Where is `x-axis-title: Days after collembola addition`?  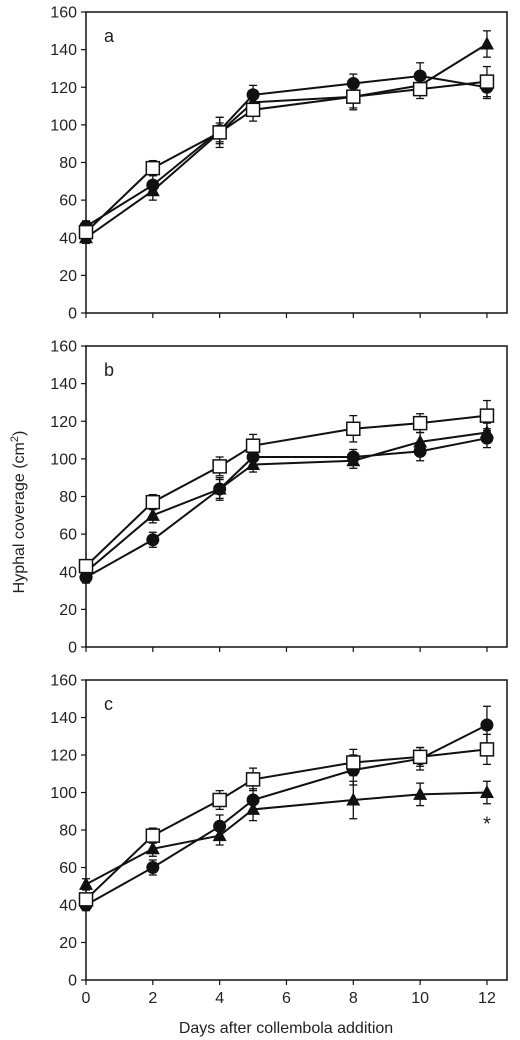 x-axis-title: Days after collembola addition is located at coordinates (286, 1028).